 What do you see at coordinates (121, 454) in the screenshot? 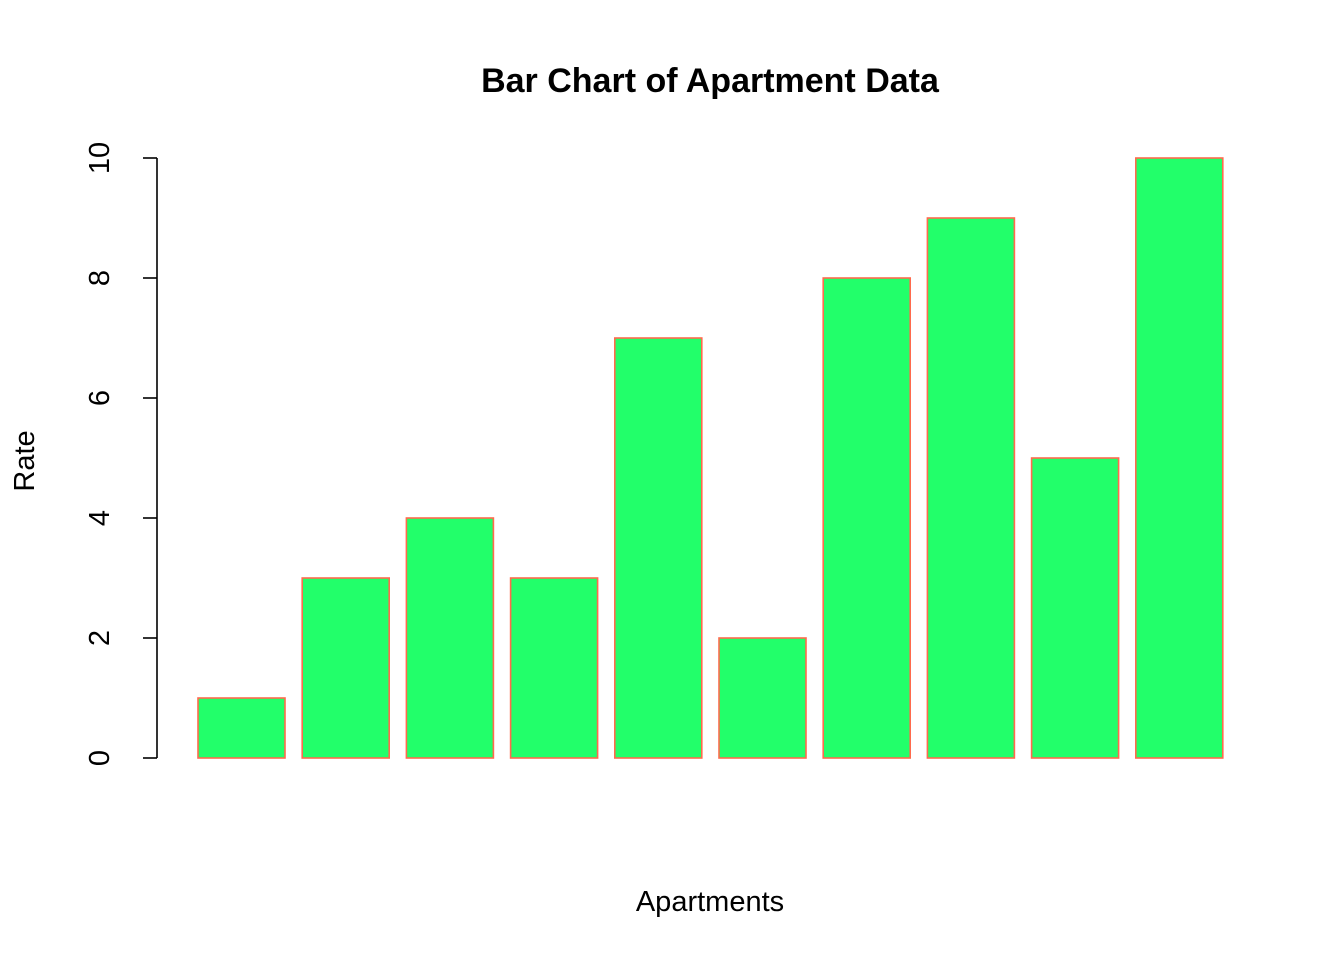
I see `y-axis: 0 2 4 6 8 10` at bounding box center [121, 454].